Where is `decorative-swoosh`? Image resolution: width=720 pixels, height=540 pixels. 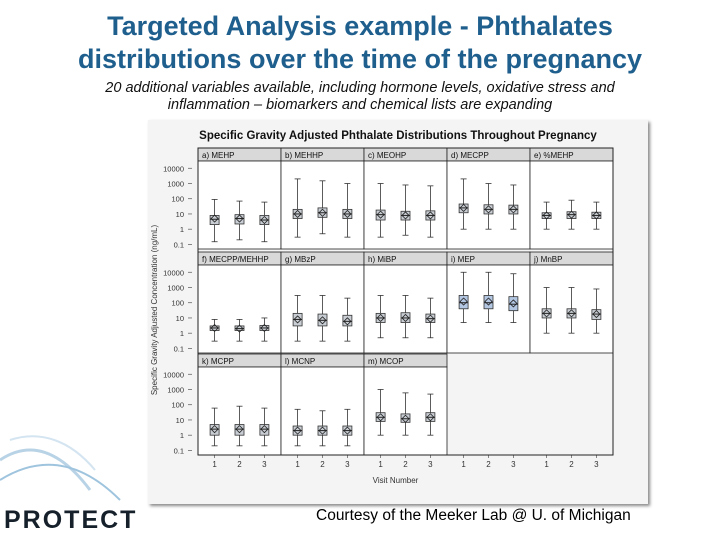 decorative-swoosh is located at coordinates (60, 468).